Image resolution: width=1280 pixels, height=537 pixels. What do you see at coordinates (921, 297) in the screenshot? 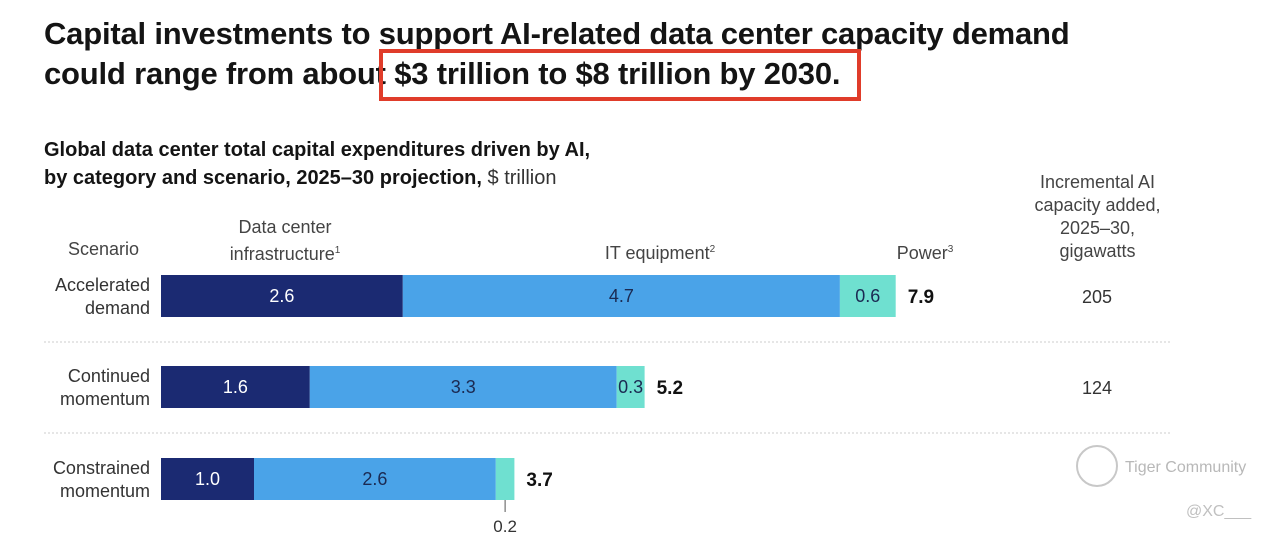
I see `total-label: 7.9` at bounding box center [921, 297].